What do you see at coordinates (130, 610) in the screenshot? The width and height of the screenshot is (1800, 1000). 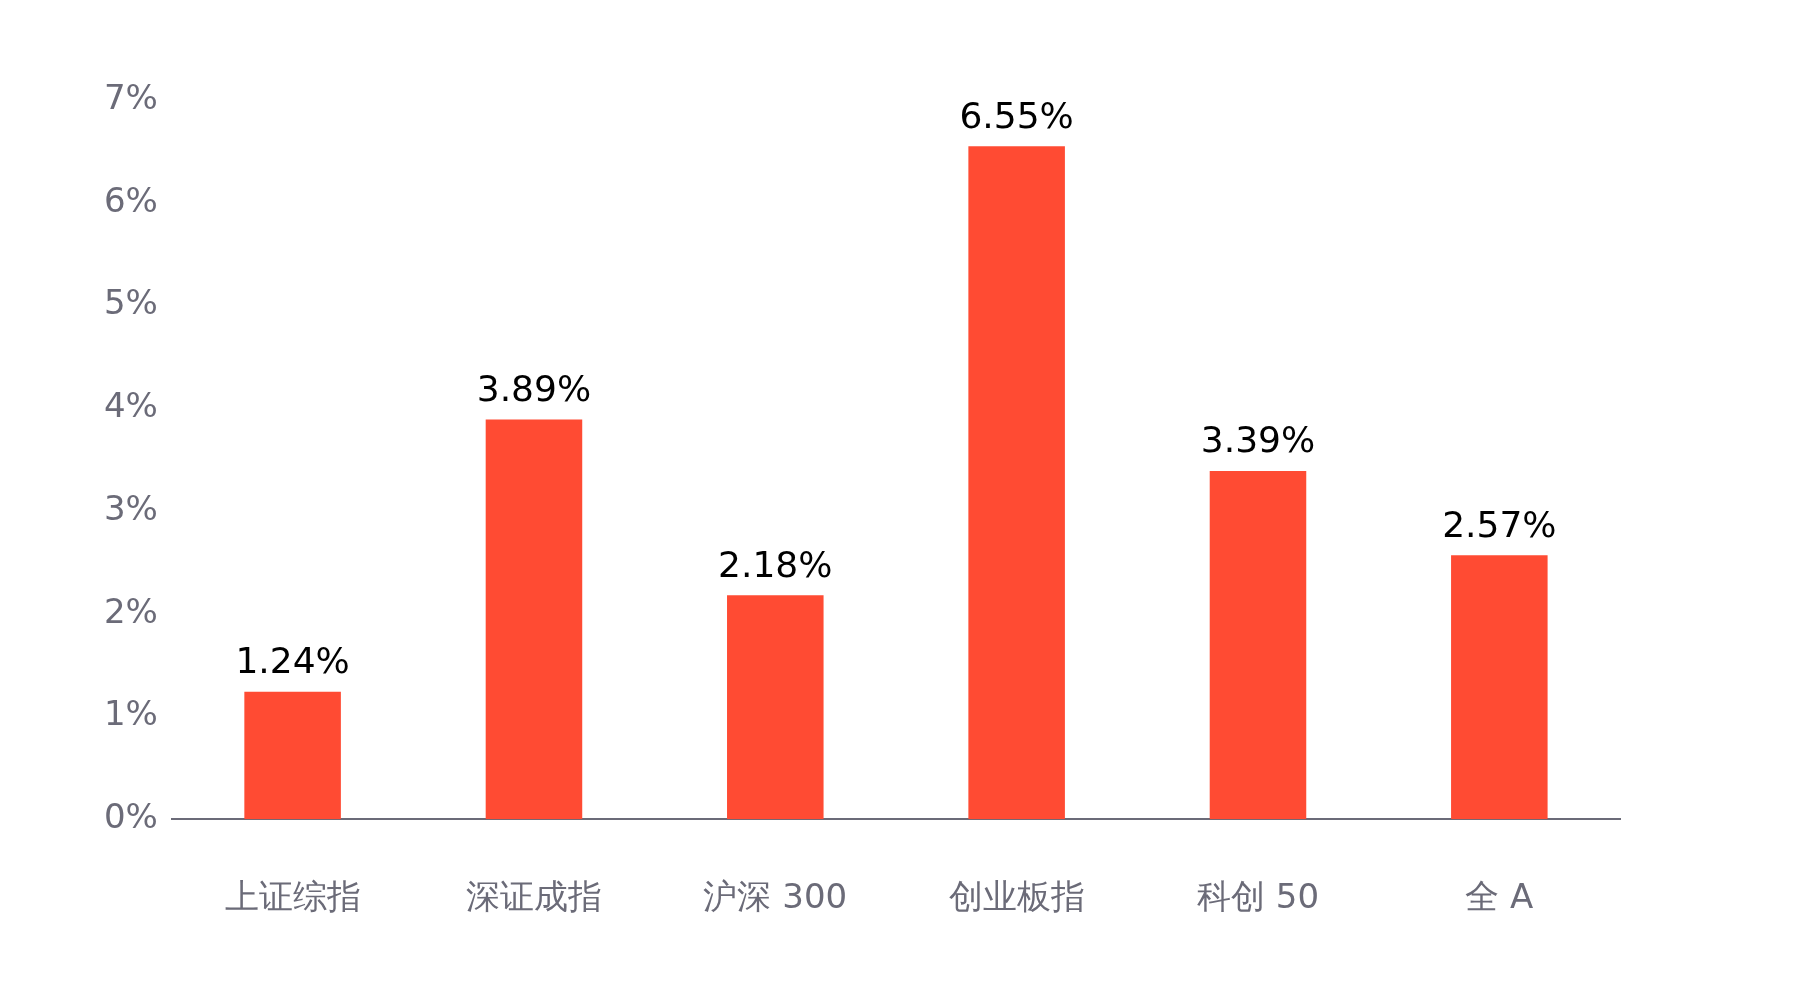 I see `y-tick-label: 2%` at bounding box center [130, 610].